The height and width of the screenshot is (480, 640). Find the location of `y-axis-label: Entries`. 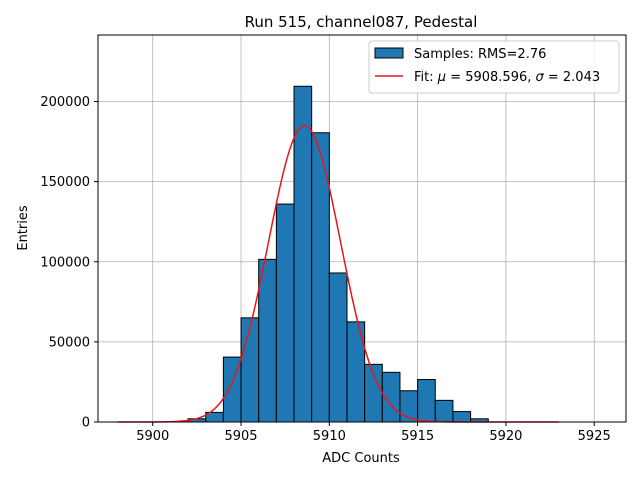

y-axis-label: Entries is located at coordinates (23, 228).